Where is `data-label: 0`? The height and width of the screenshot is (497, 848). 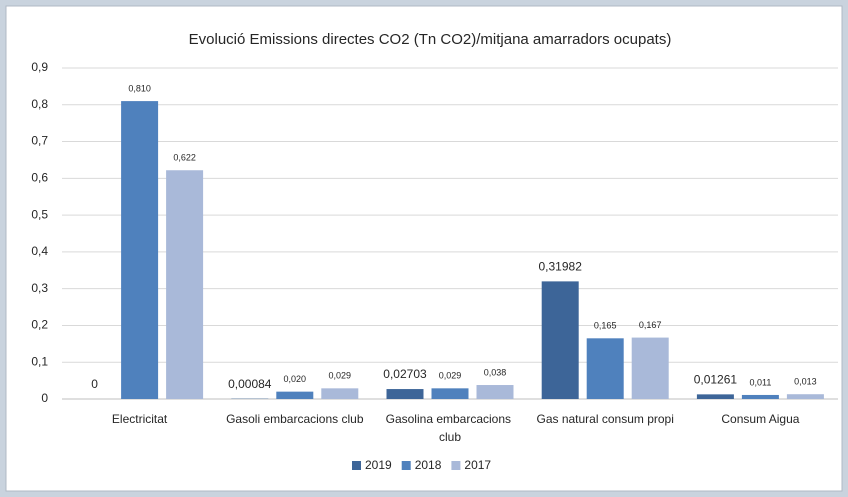 data-label: 0 is located at coordinates (94, 384).